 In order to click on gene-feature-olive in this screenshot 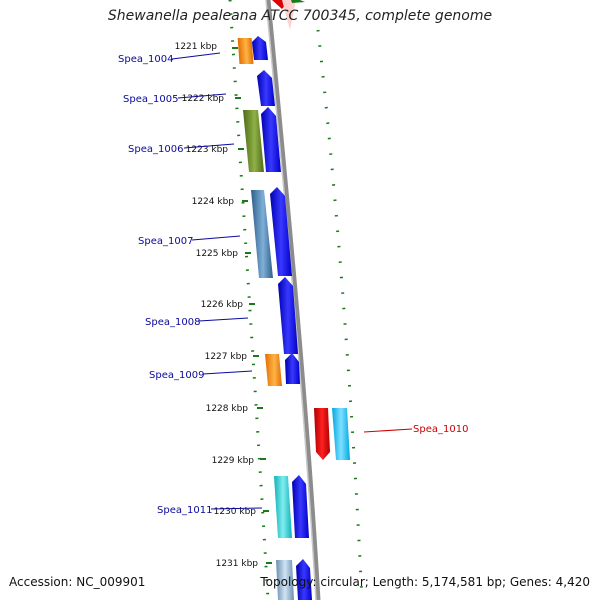, I will do `click(253, 141)`.